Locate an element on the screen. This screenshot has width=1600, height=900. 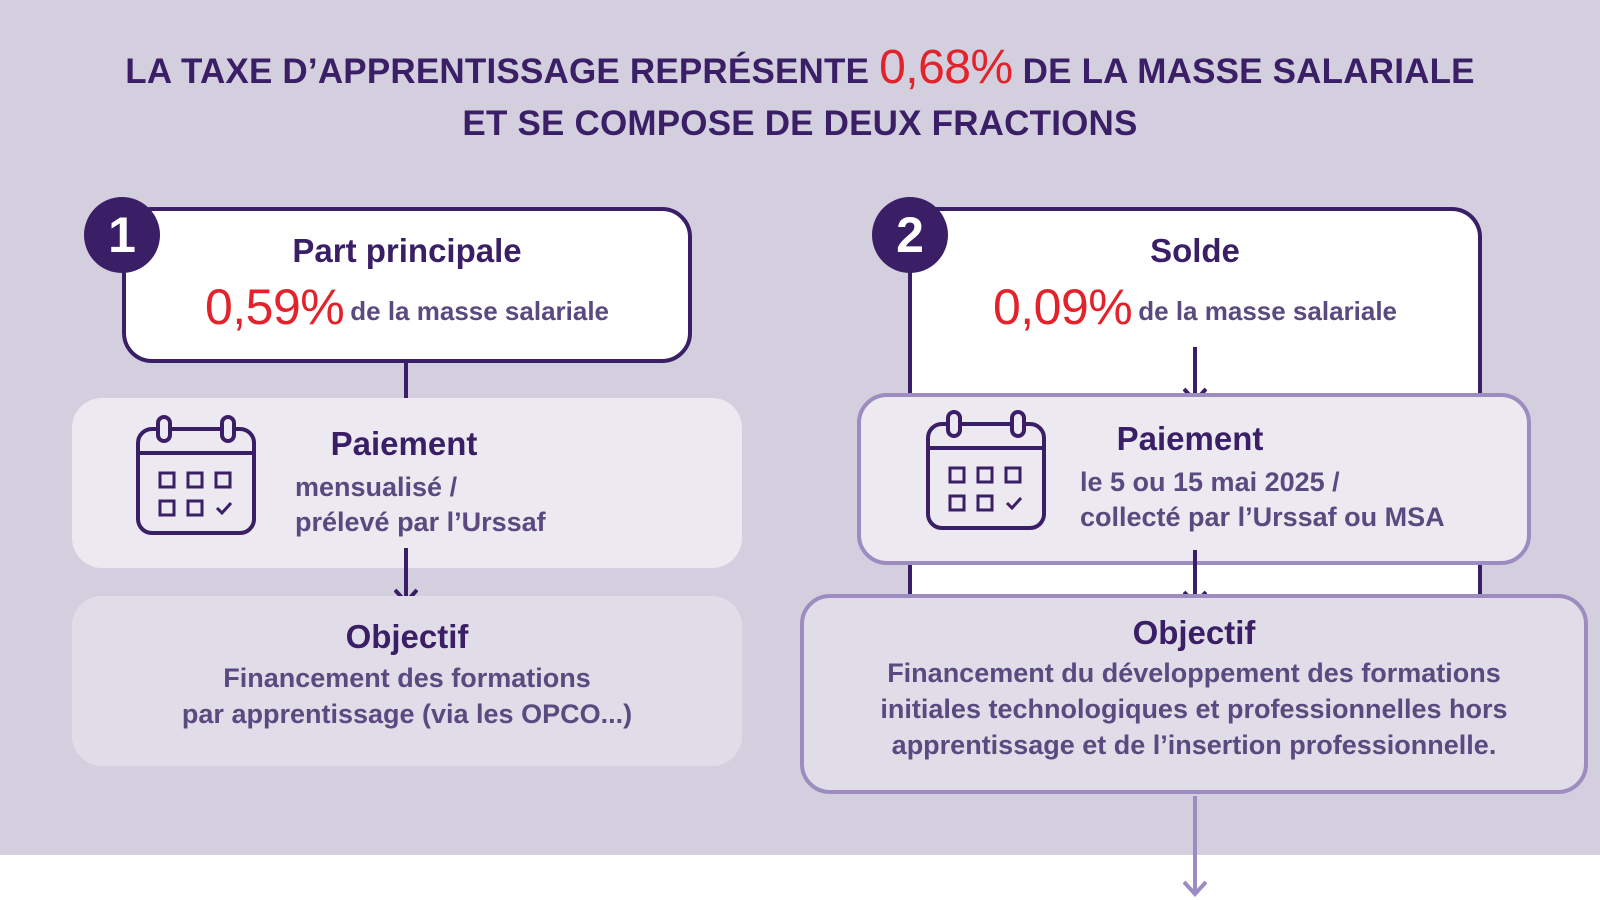
fraction-2-payment-line-1: le 5 ou 15 mai 2025 / is located at coordinates (1210, 482).